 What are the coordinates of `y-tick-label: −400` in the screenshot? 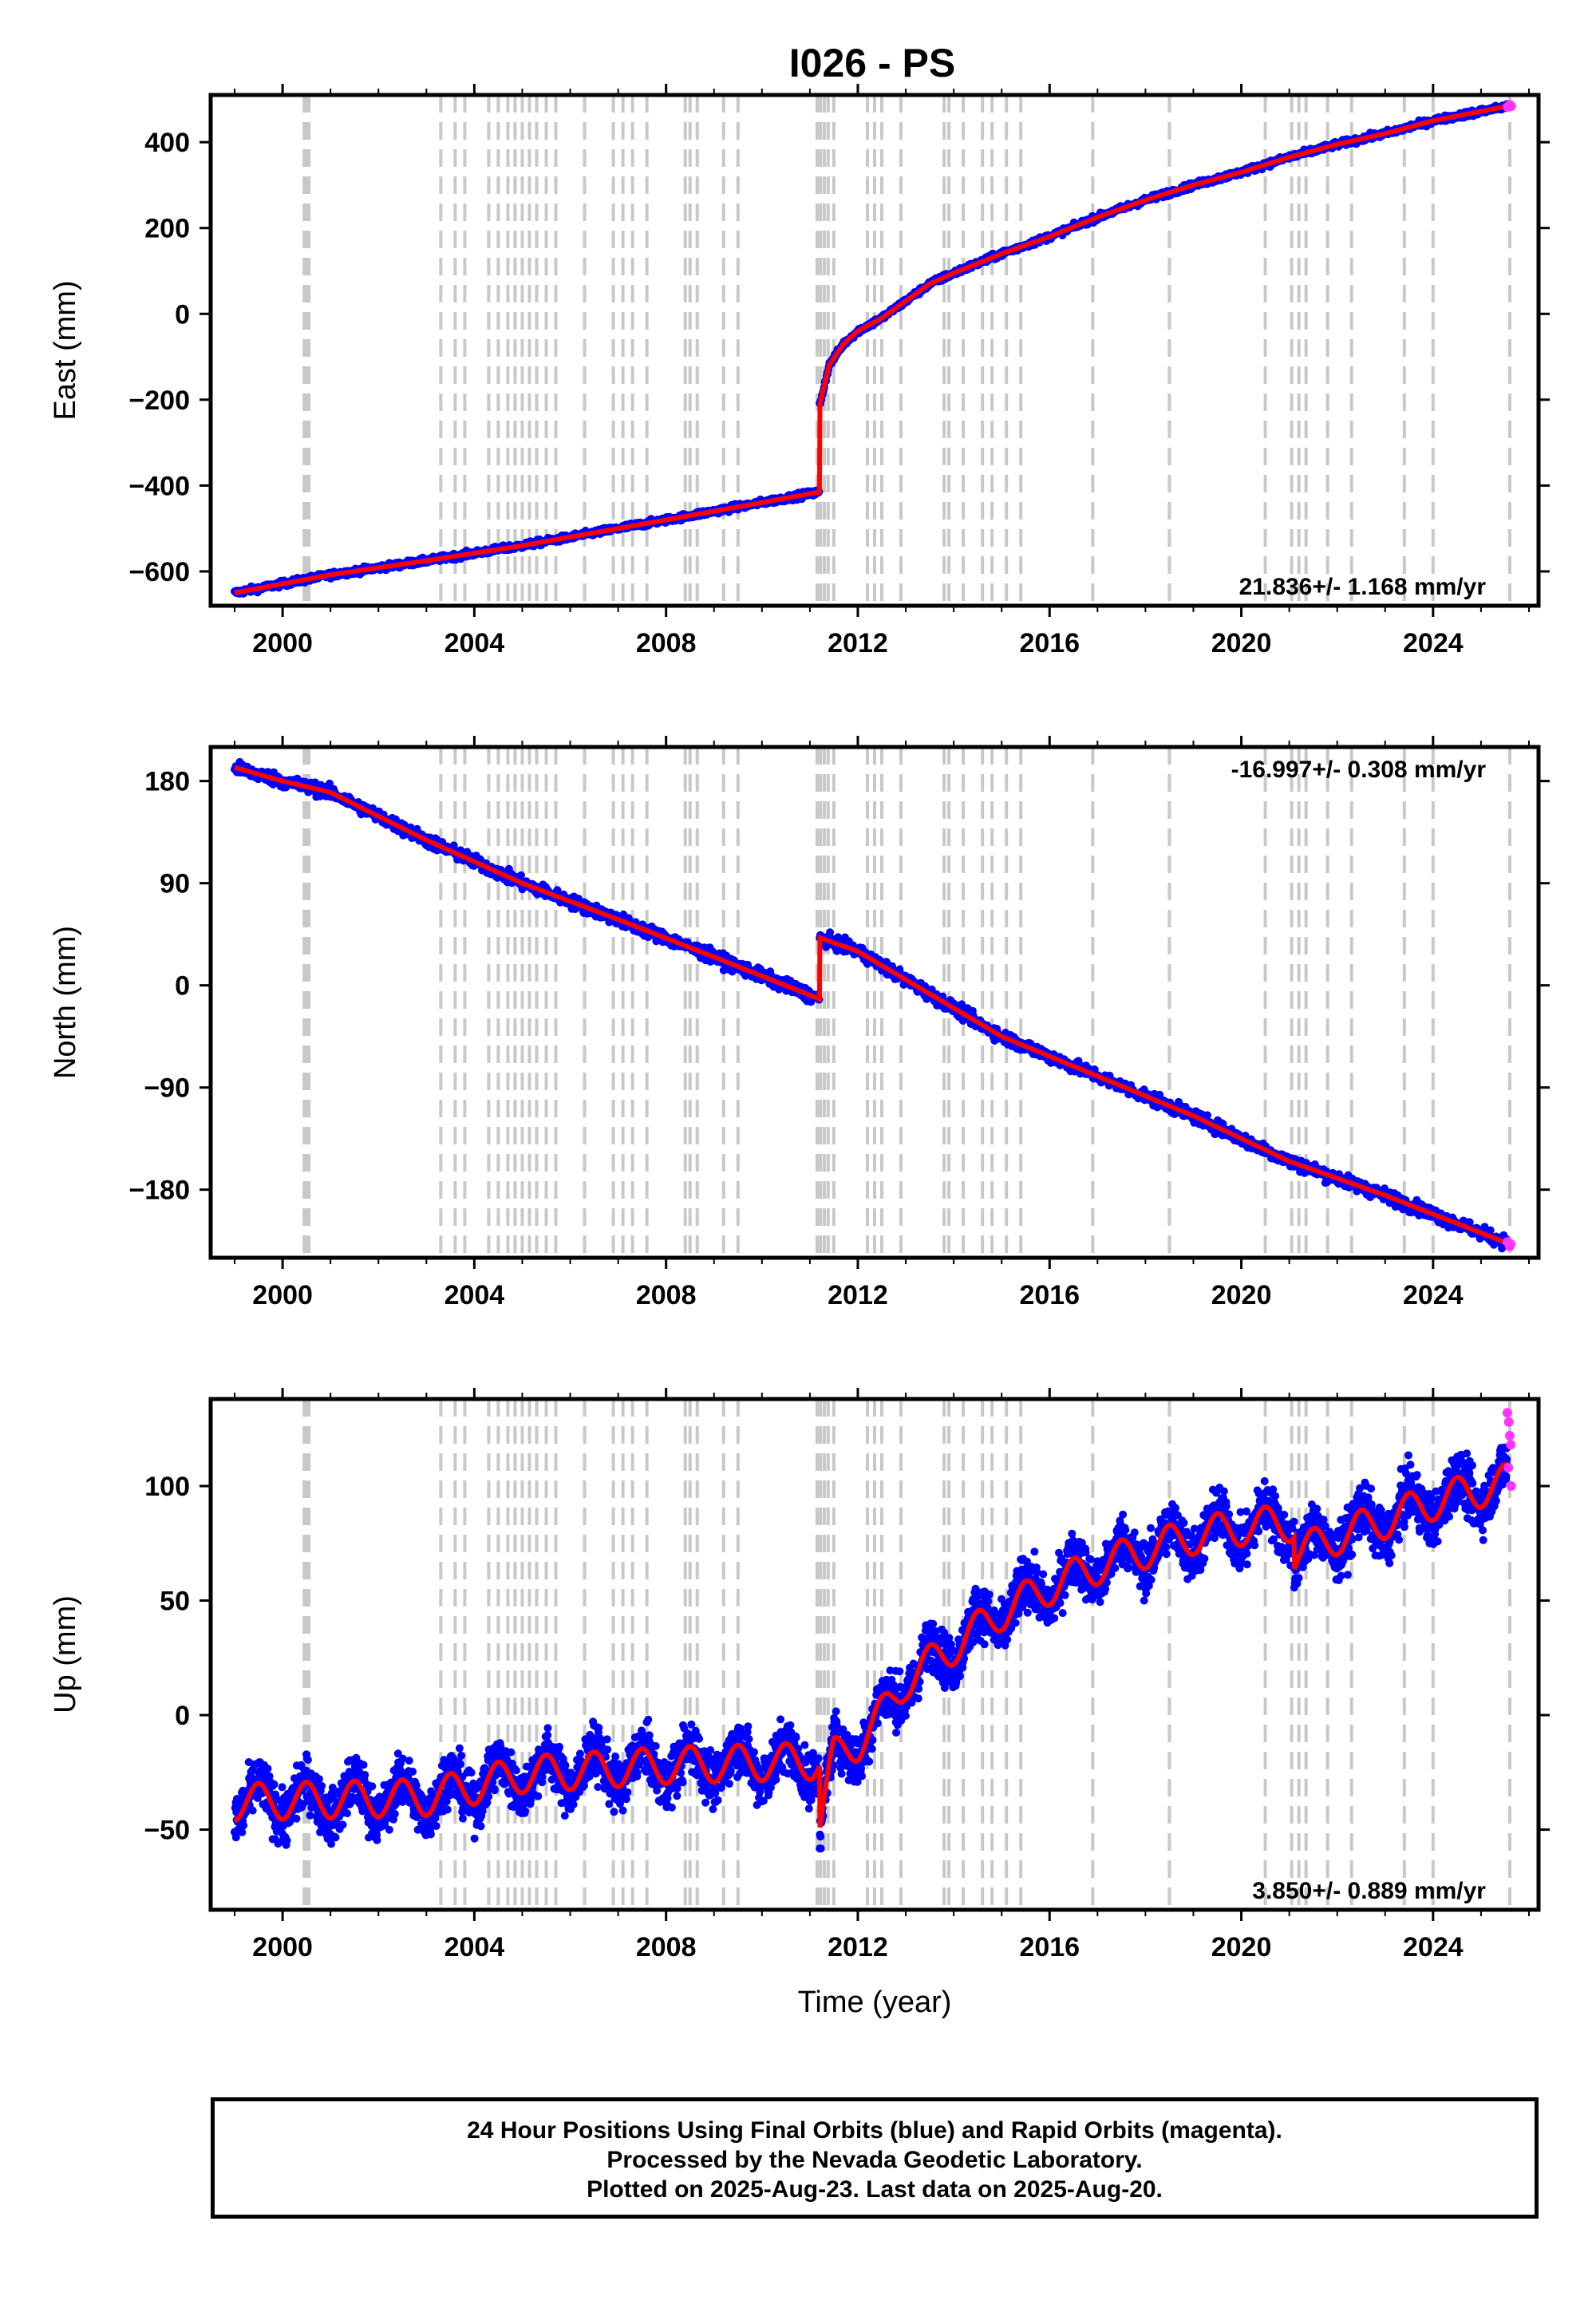 It's located at (159, 486).